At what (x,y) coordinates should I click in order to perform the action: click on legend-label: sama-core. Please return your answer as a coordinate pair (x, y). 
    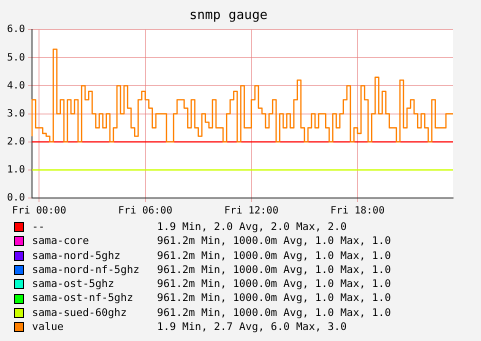
    Looking at the image, I should click on (61, 241).